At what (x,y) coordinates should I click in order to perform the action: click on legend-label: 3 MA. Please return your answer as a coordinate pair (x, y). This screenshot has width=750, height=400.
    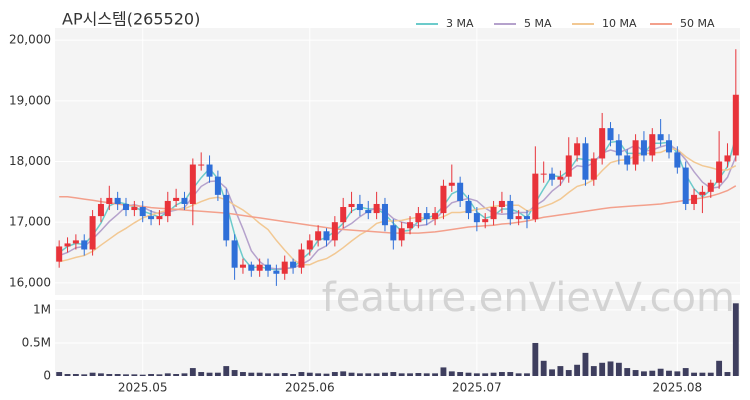
    Looking at the image, I should click on (460, 23).